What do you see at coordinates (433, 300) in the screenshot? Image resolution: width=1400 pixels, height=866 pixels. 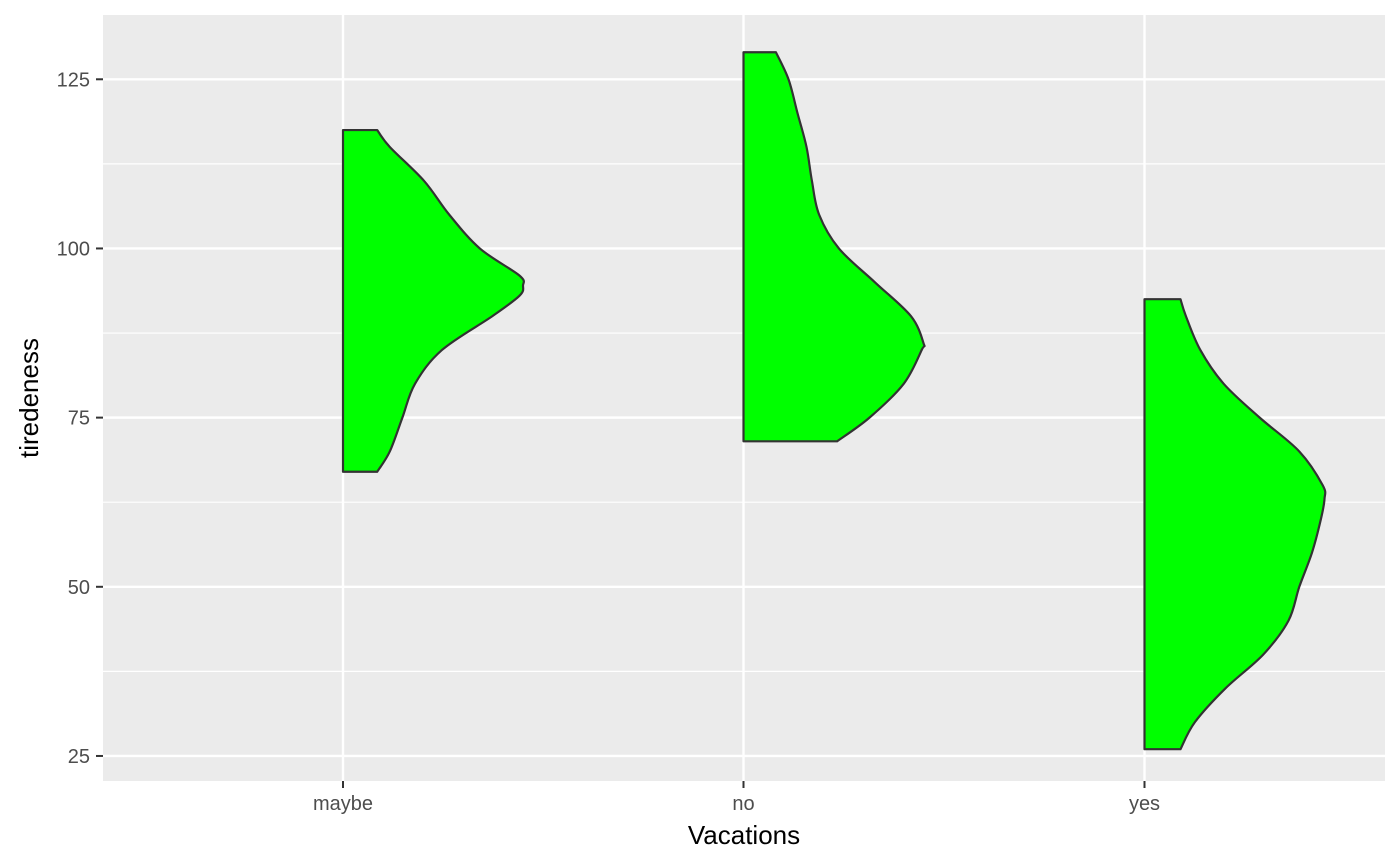 I see `violin-maybe` at bounding box center [433, 300].